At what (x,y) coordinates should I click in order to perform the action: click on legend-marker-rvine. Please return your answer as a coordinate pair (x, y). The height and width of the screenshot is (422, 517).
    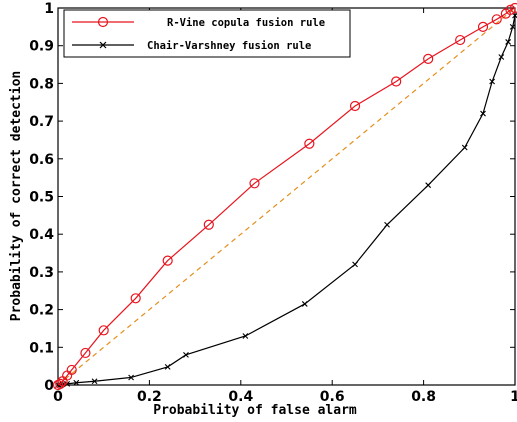
    Looking at the image, I should click on (103, 22).